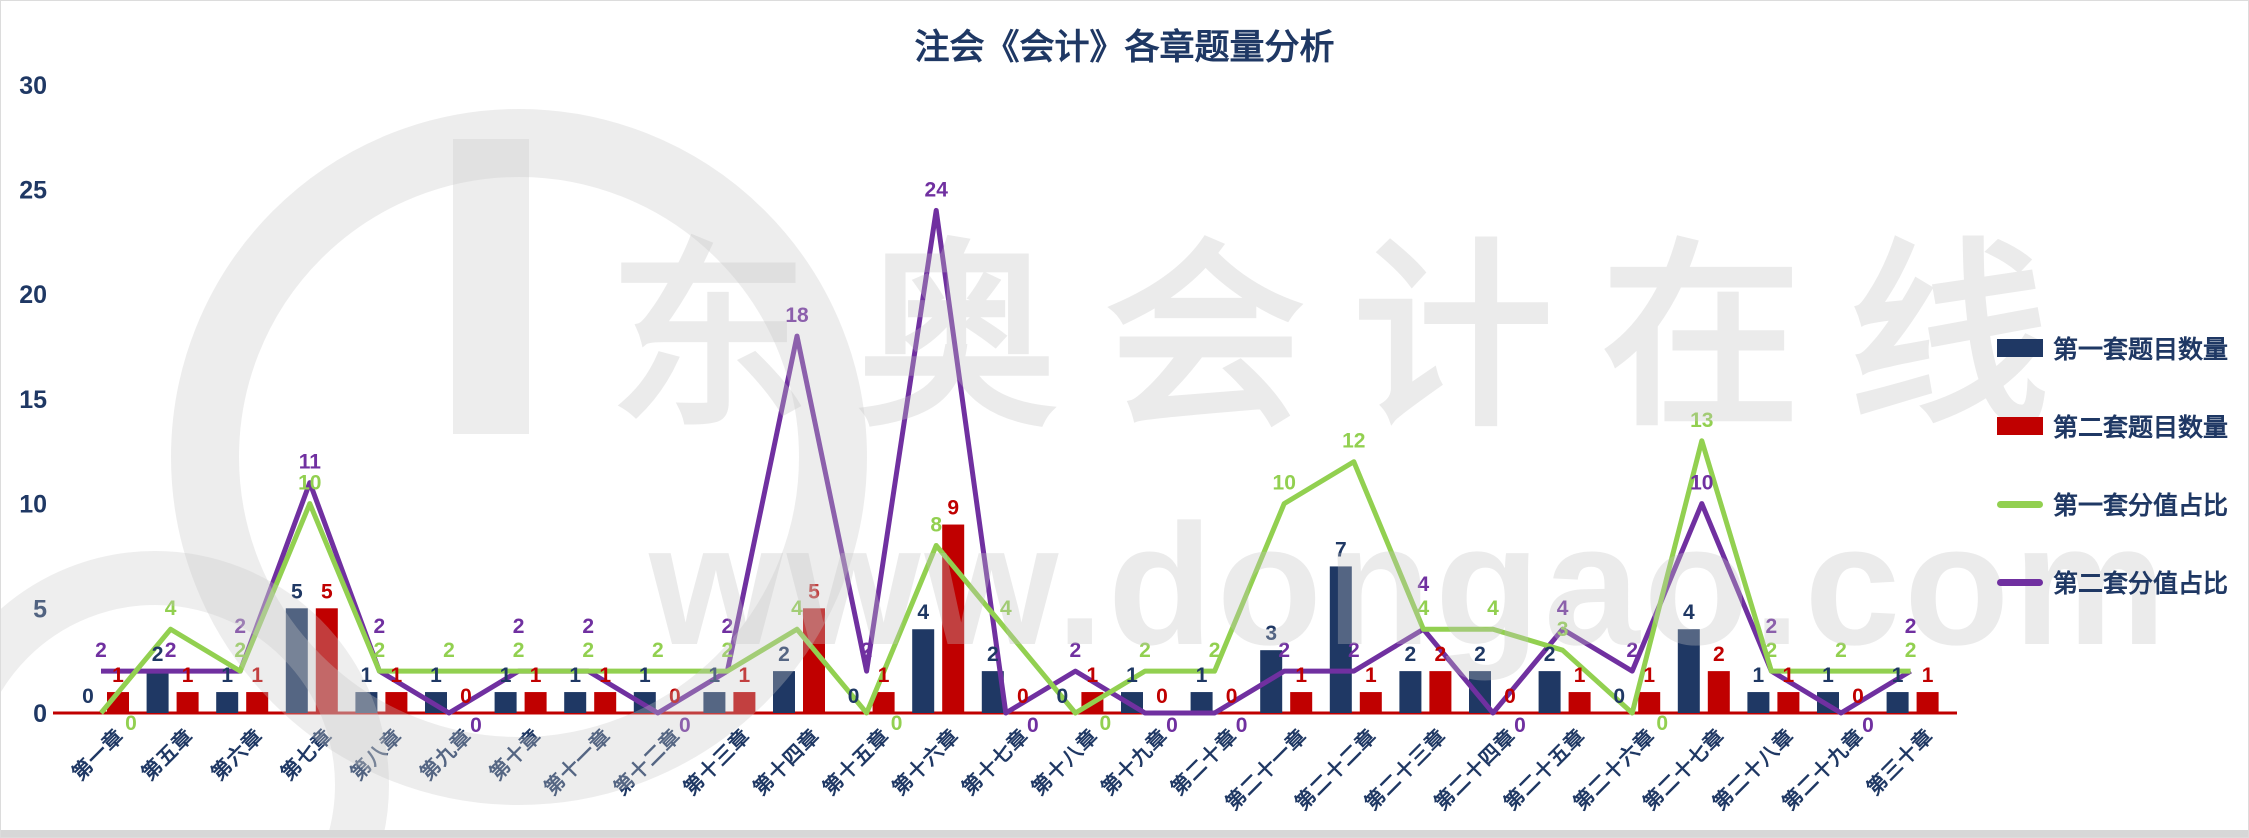  Describe the element at coordinates (33, 191) in the screenshot. I see `svg-text: 25` at that location.